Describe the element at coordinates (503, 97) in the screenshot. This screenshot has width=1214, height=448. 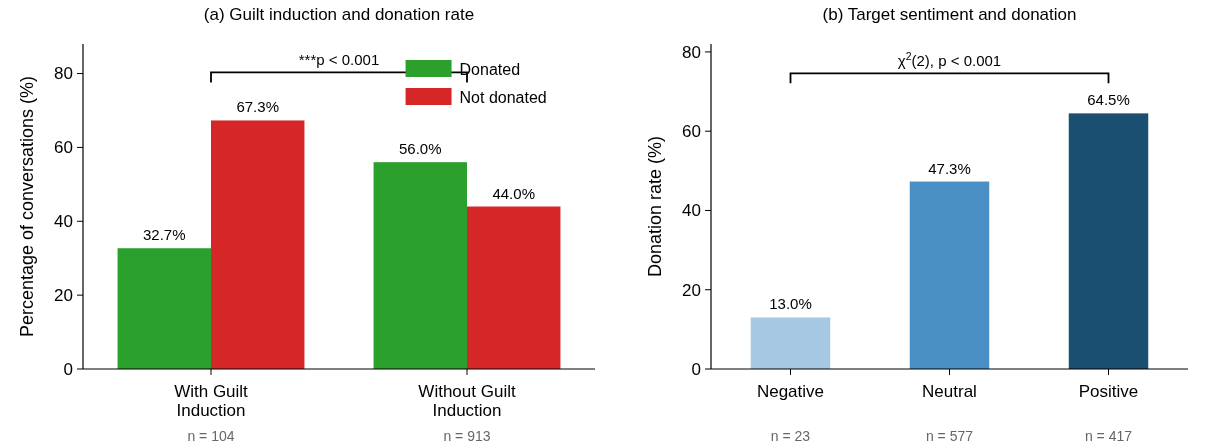
I see `legend-label: Not donated` at that location.